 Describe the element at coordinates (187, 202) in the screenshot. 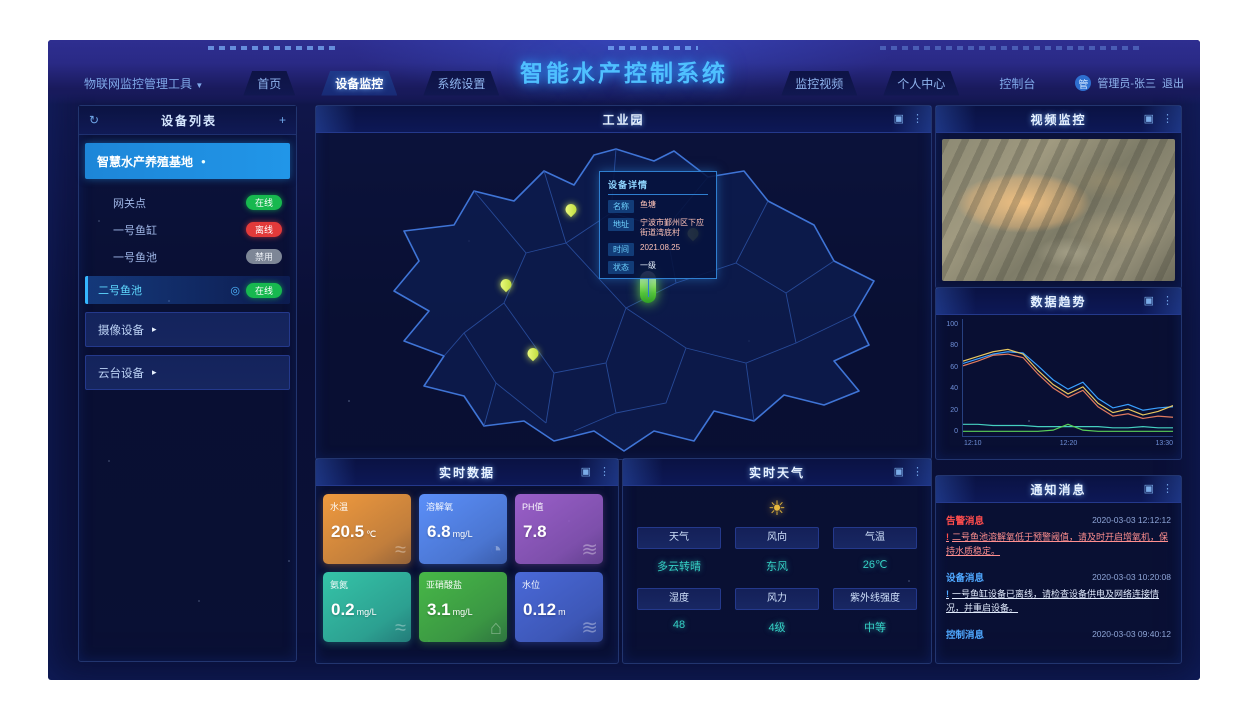

I see `device-row-gateway: 网关点 在线` at that location.